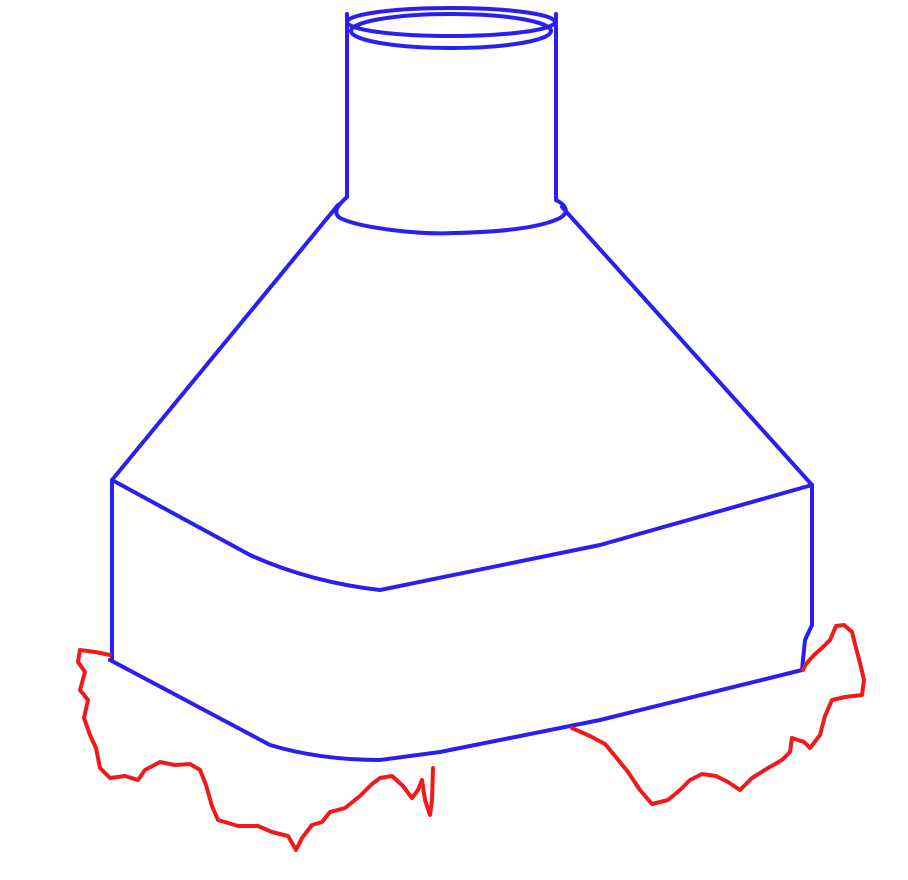 Image resolution: width=908 pixels, height=880 pixels. I want to click on shoulder-left-edge, so click(225, 342).